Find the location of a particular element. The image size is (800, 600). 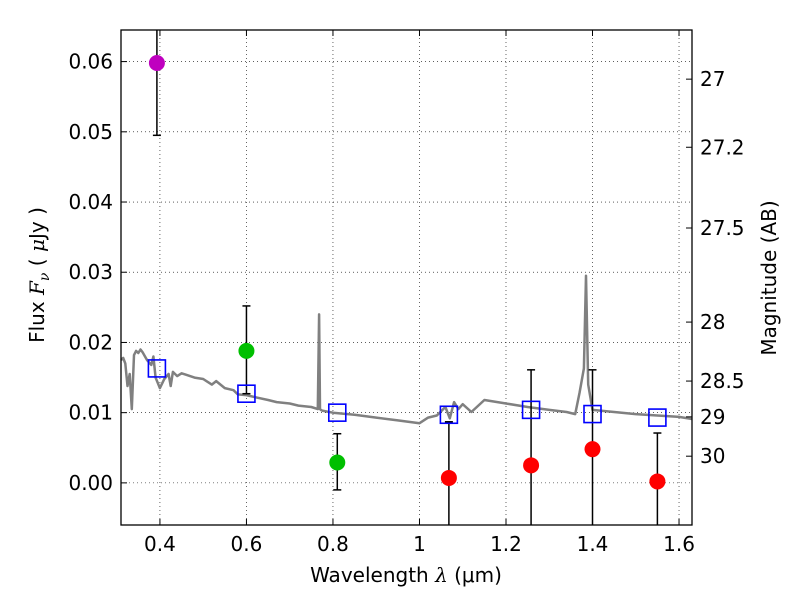

y2-tick-label: 27.2 is located at coordinates (722, 147).